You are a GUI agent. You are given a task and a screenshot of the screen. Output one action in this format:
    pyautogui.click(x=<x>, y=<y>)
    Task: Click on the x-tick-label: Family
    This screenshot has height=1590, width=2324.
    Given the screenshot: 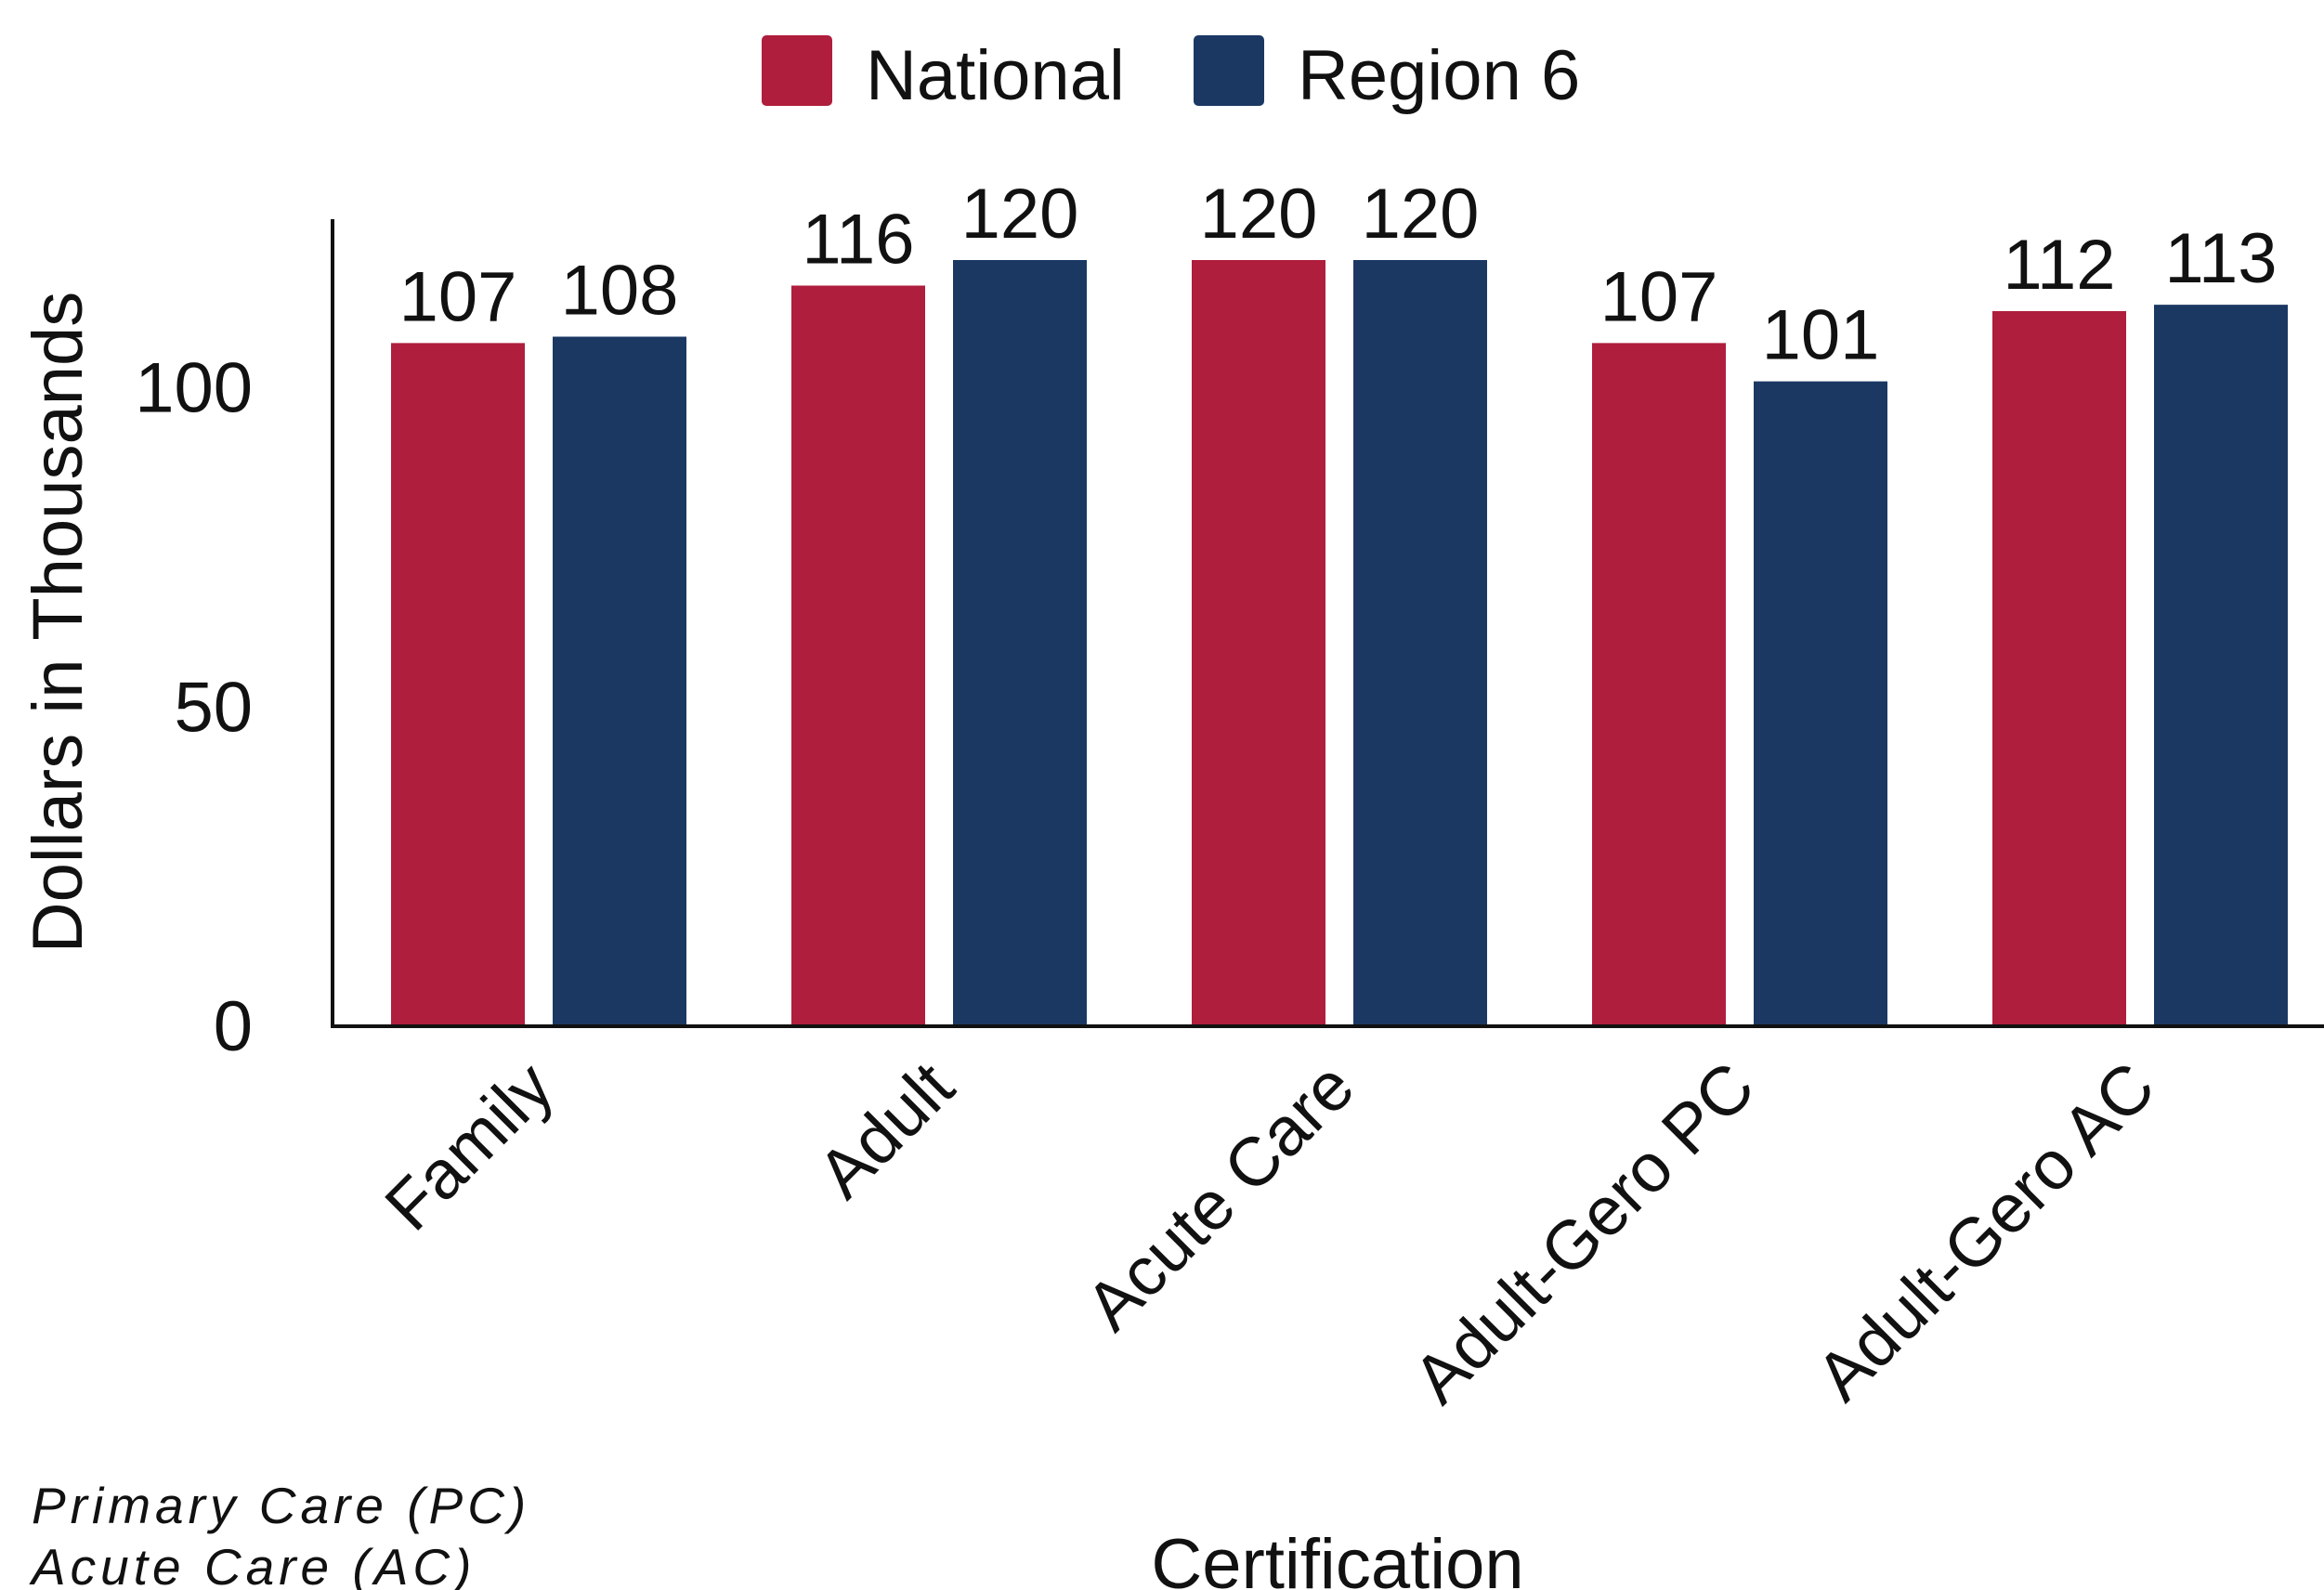 What is the action you would take?
    pyautogui.click(x=469, y=1146)
    